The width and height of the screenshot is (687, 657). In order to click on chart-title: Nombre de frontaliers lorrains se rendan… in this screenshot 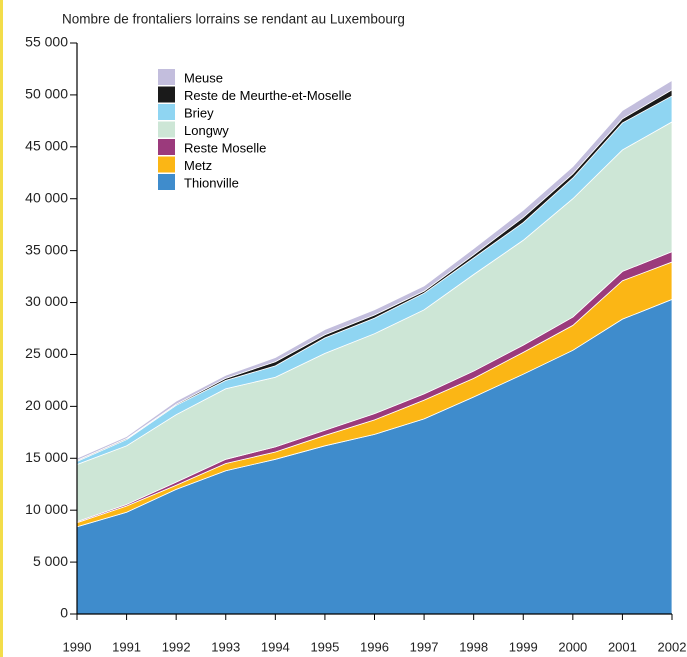, I will do `click(233, 19)`.